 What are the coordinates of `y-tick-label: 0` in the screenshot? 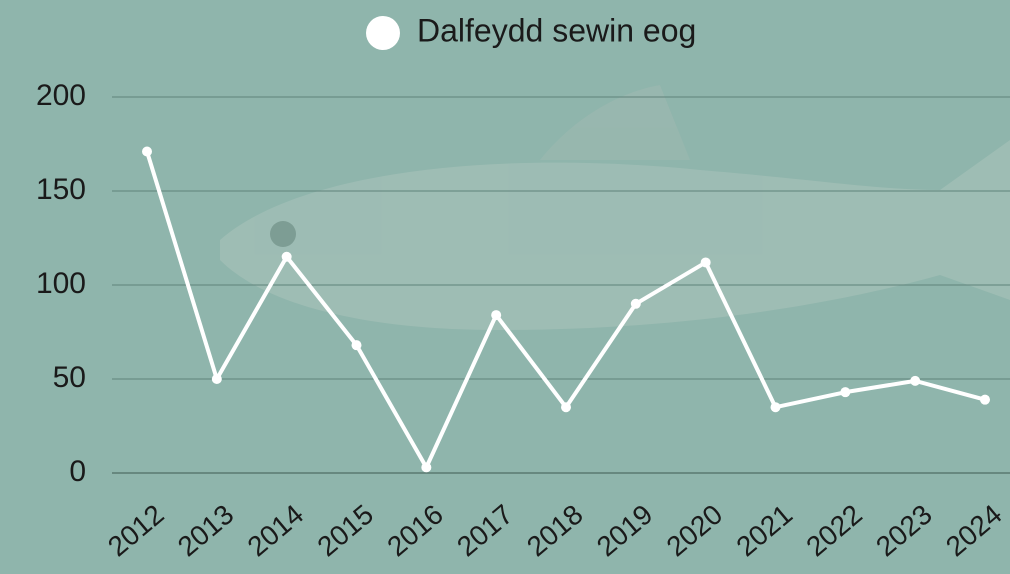 It's located at (77, 471).